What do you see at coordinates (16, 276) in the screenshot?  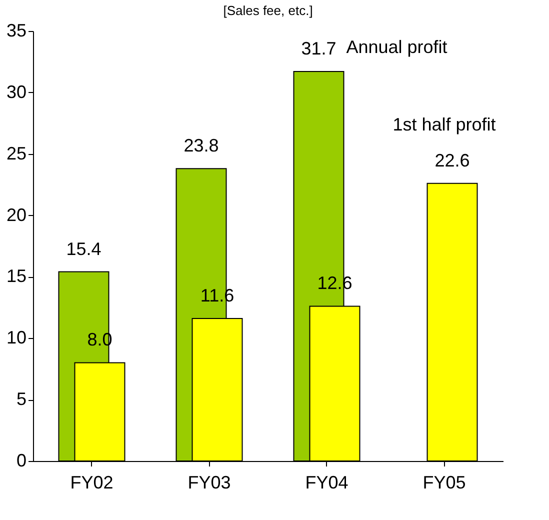 I see `y-tick-label: 15` at bounding box center [16, 276].